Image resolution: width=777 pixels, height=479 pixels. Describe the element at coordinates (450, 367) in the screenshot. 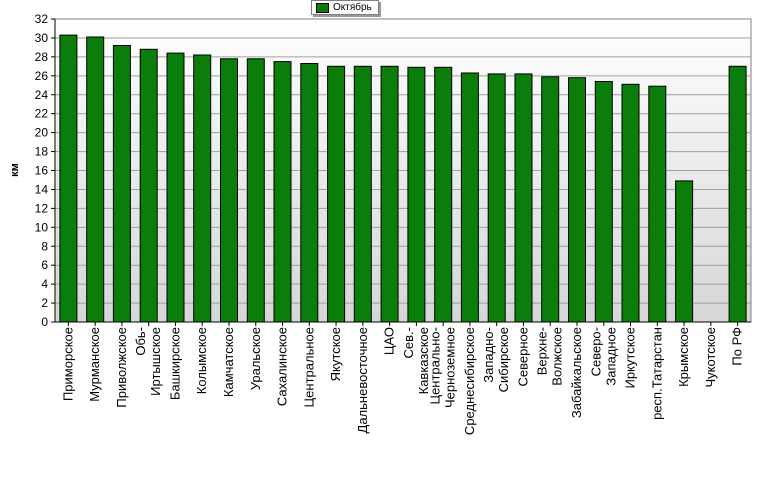

I see `x-tick-label: Черноземное` at that location.